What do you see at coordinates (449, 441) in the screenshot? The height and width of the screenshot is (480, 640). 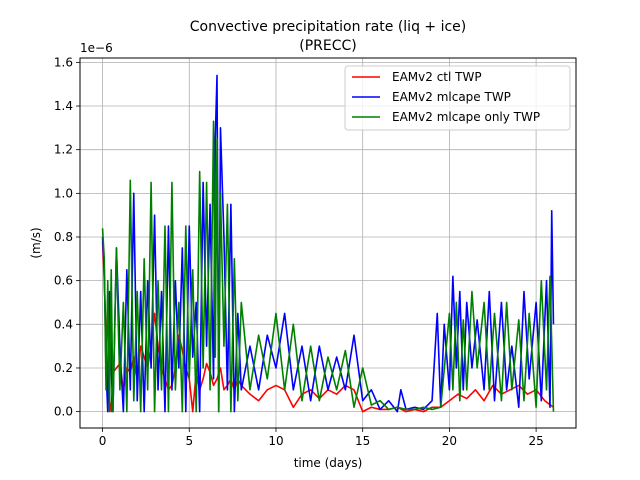 I see `x-tick-label: 20` at bounding box center [449, 441].